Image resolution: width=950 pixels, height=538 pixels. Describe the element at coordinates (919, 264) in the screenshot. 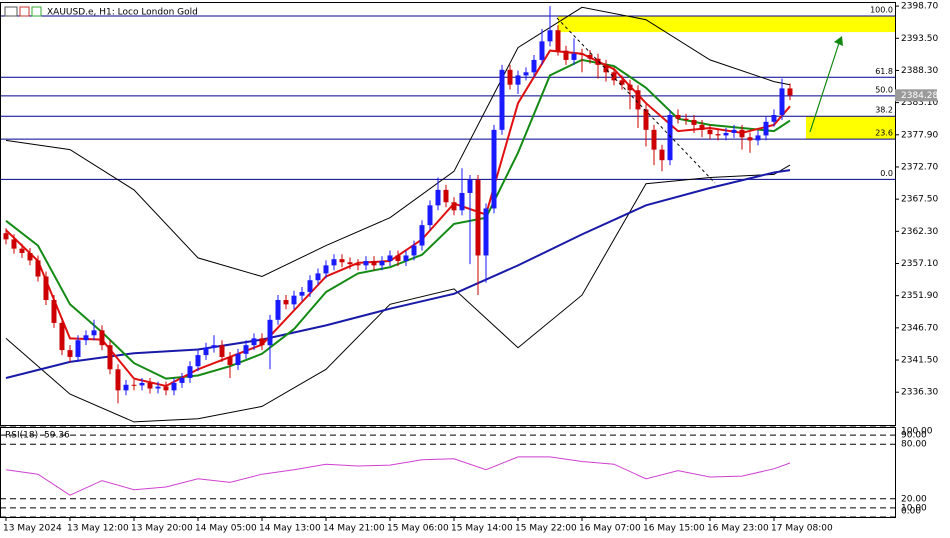

I see `y-tick-label: 2357.10` at that location.